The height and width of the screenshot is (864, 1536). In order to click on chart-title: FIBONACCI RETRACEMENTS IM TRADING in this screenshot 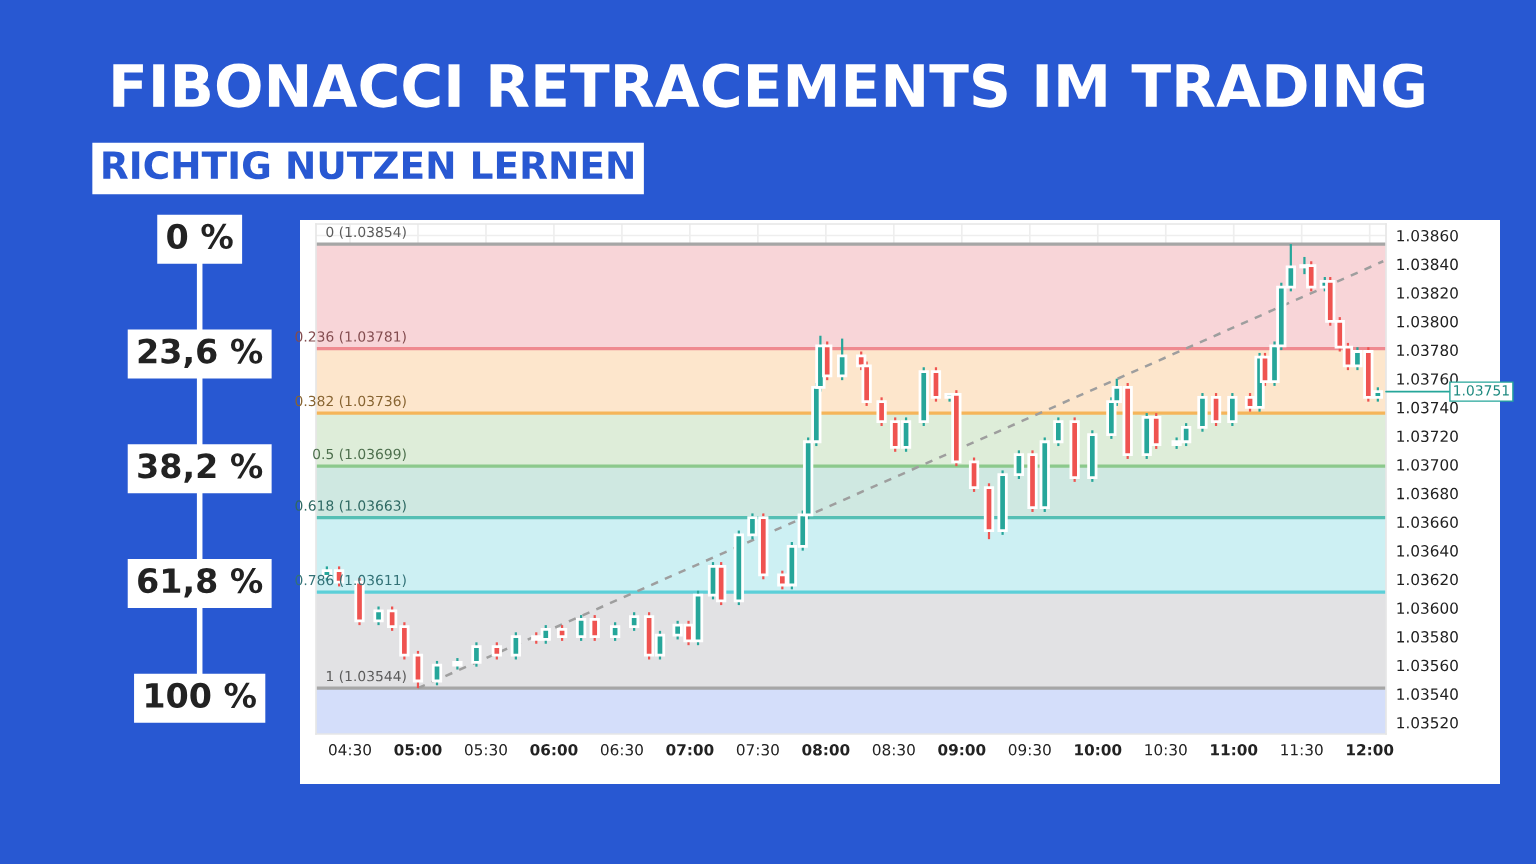, I will do `click(768, 85)`.